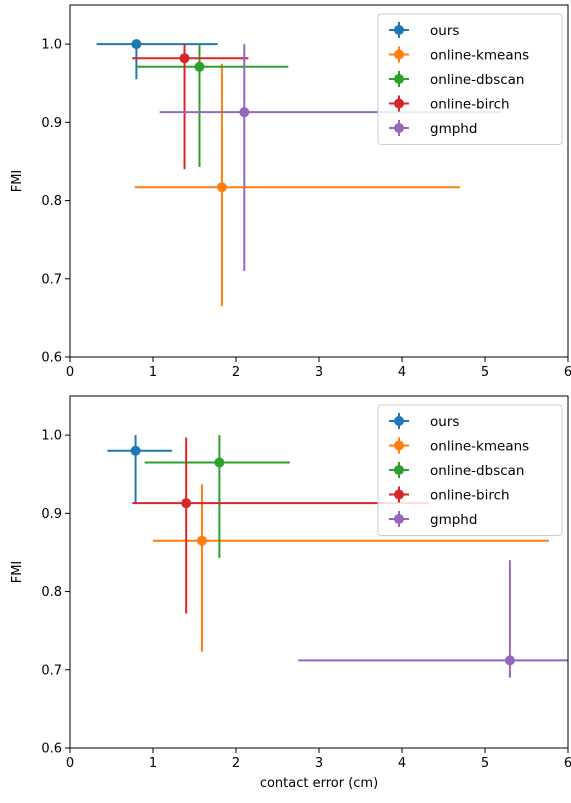 The width and height of the screenshot is (571, 803). What do you see at coordinates (433, 619) in the screenshot?
I see `series-gmphd` at bounding box center [433, 619].